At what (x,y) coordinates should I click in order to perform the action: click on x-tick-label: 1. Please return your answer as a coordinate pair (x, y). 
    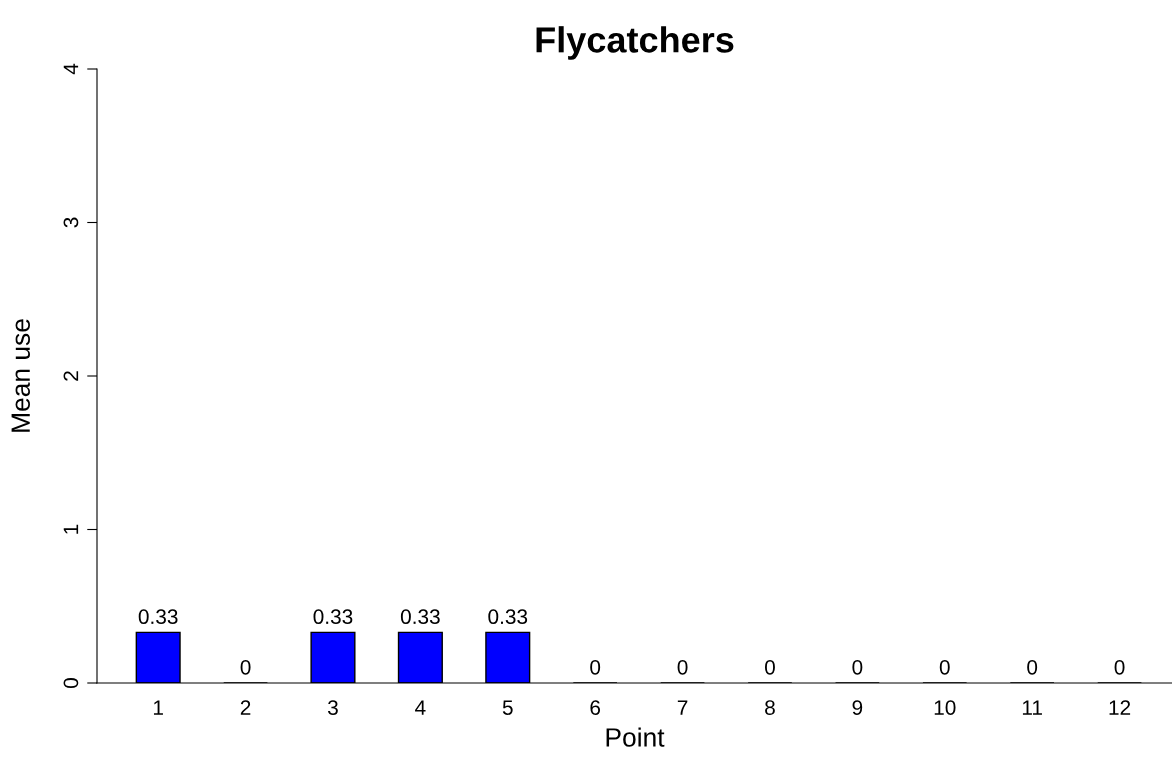
    Looking at the image, I should click on (158, 707).